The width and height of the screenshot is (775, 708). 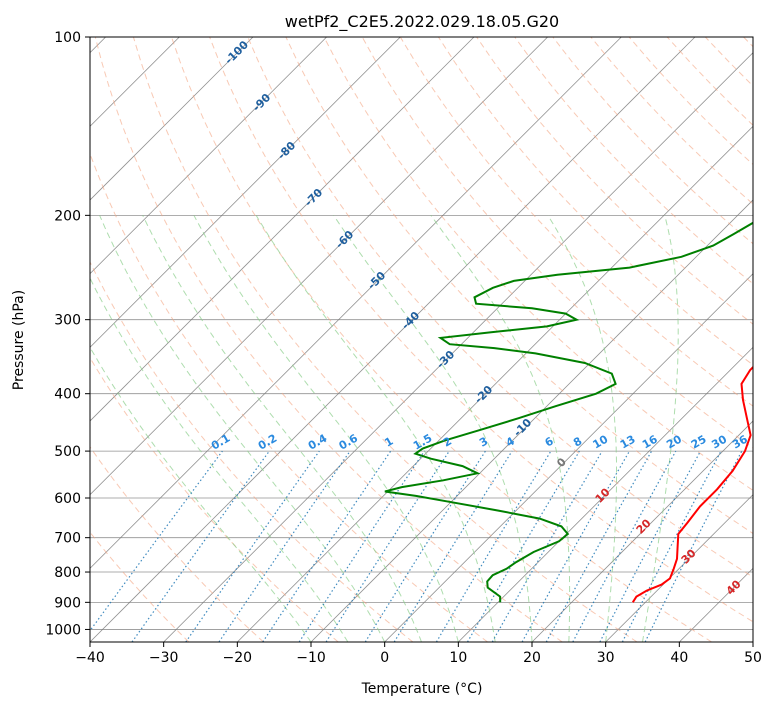 I want to click on x-axis-label: Temperature (°C), so click(x=422, y=689).